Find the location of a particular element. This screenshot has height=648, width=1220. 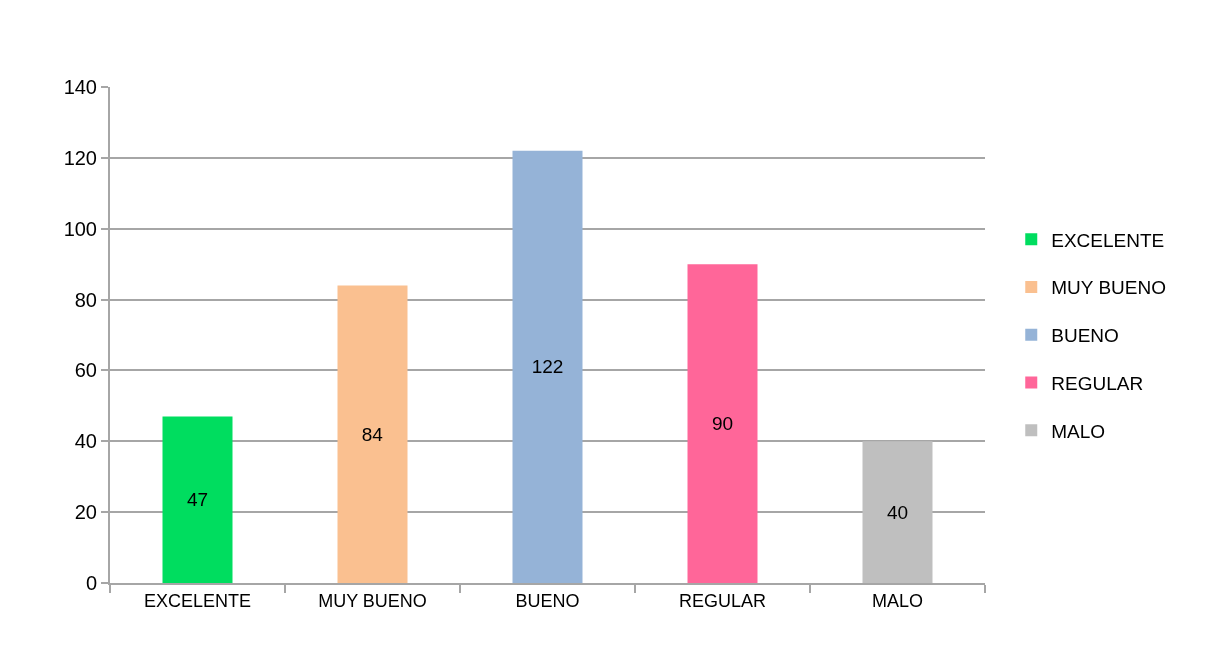

legend-label: MUY BUENO is located at coordinates (1108, 288).